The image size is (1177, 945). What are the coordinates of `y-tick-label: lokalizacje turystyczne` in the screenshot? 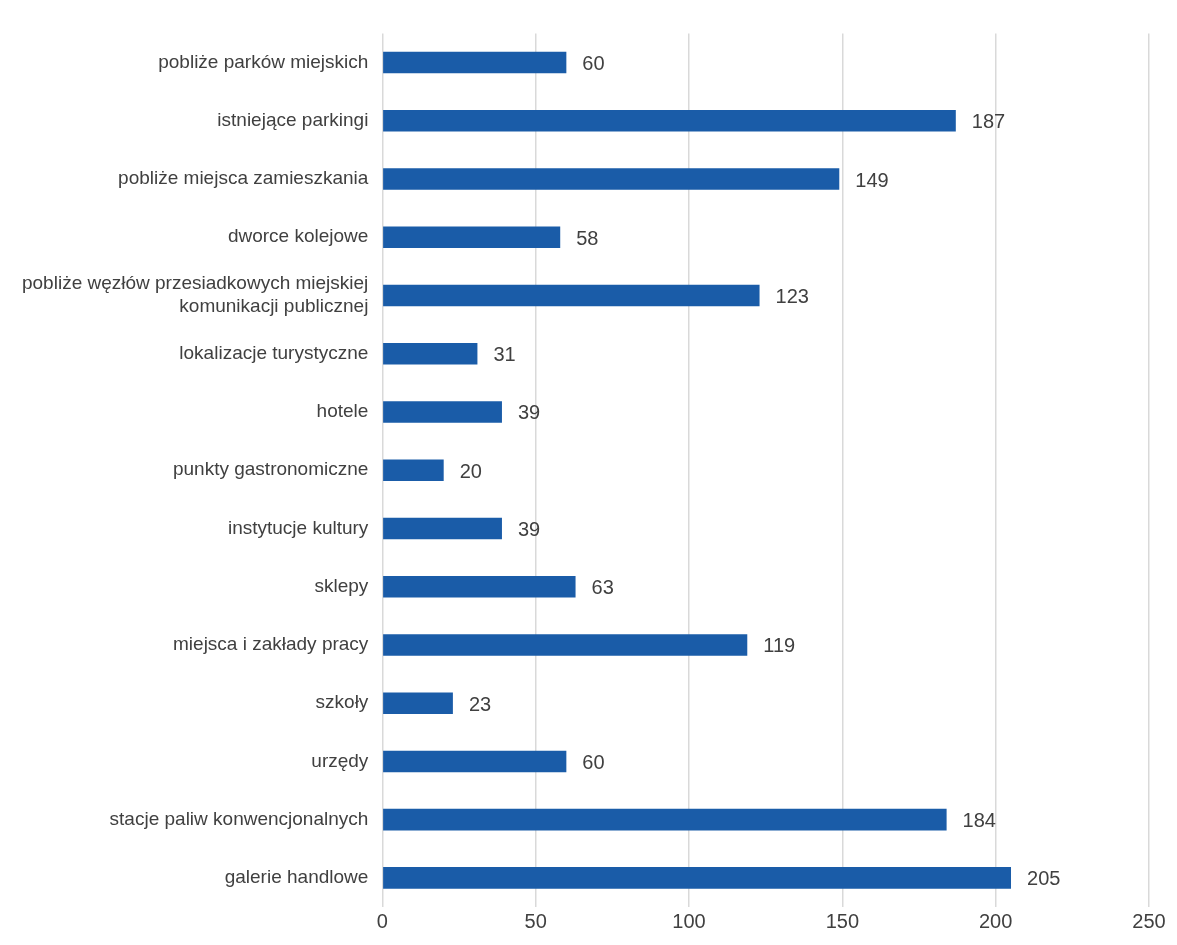 It's located at (274, 352).